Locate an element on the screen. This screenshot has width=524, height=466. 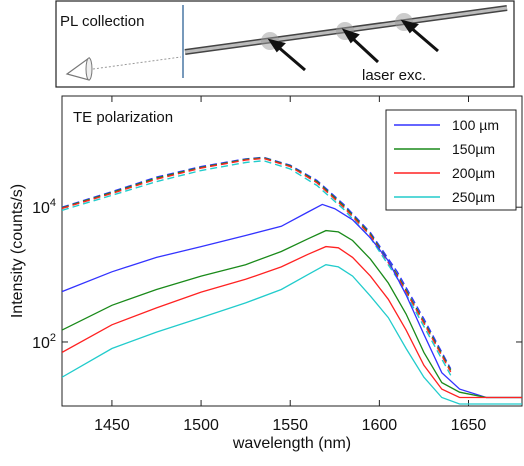
legend-frame is located at coordinates (451, 160).